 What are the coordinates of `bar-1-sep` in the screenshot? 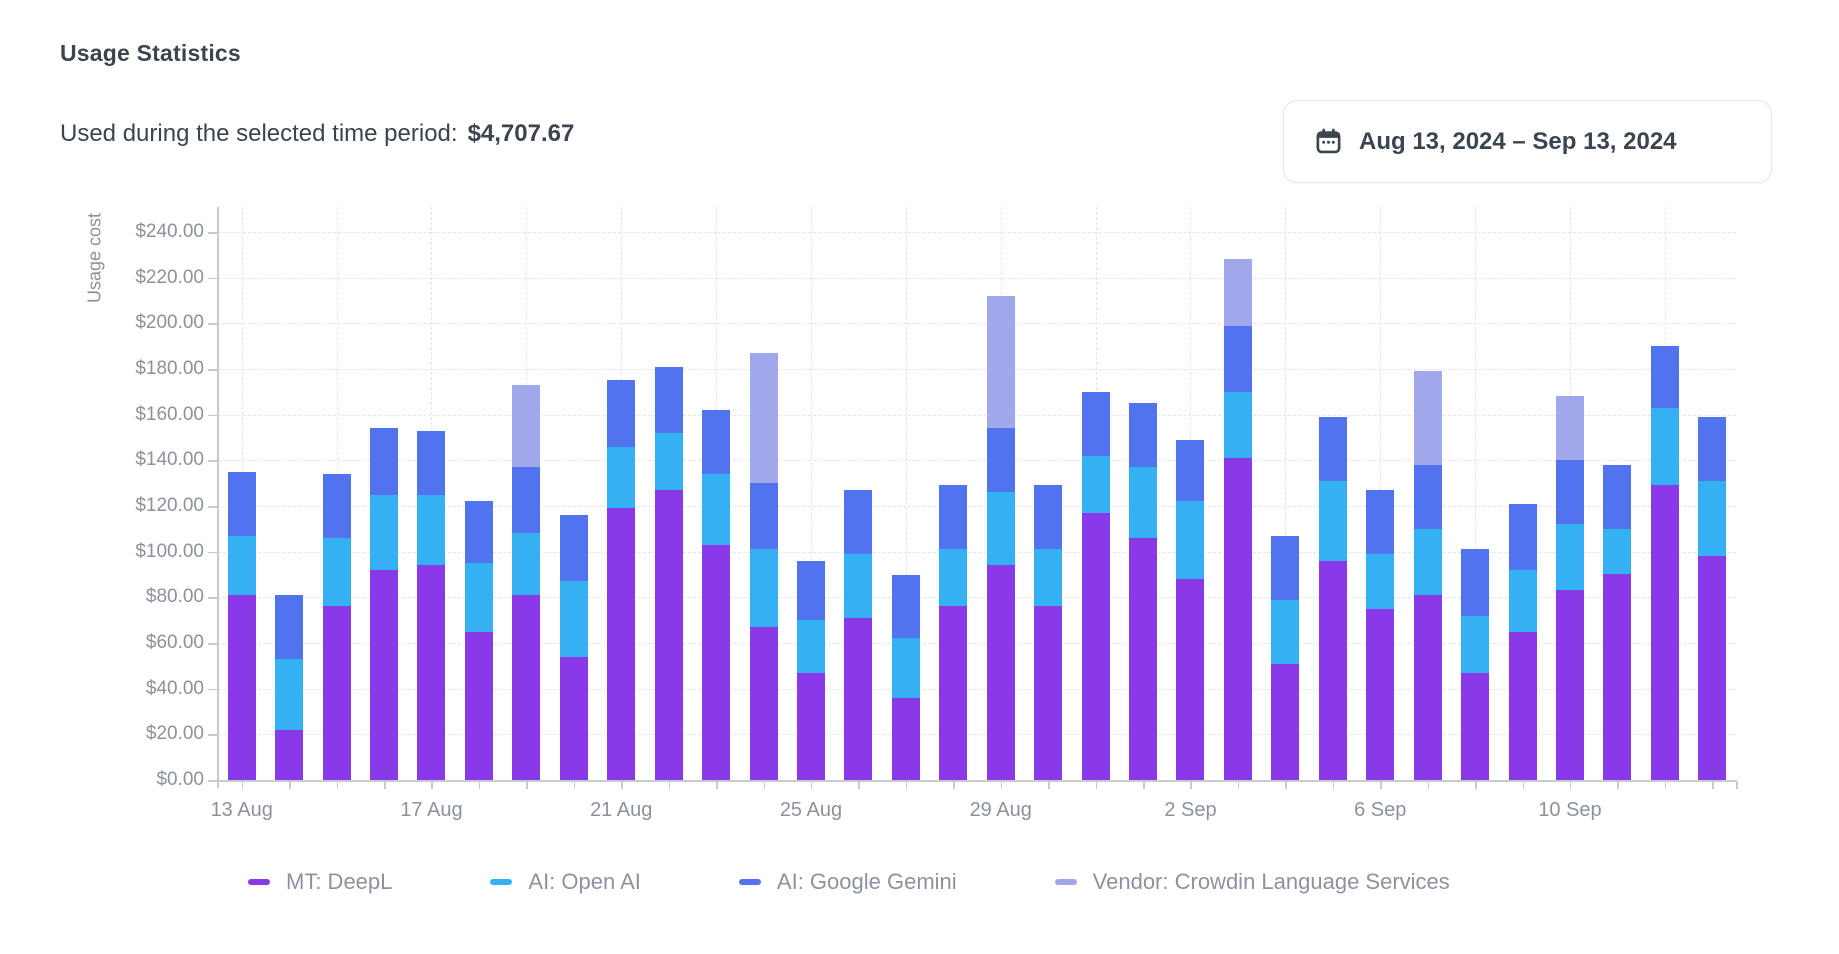 It's located at (1143, 591).